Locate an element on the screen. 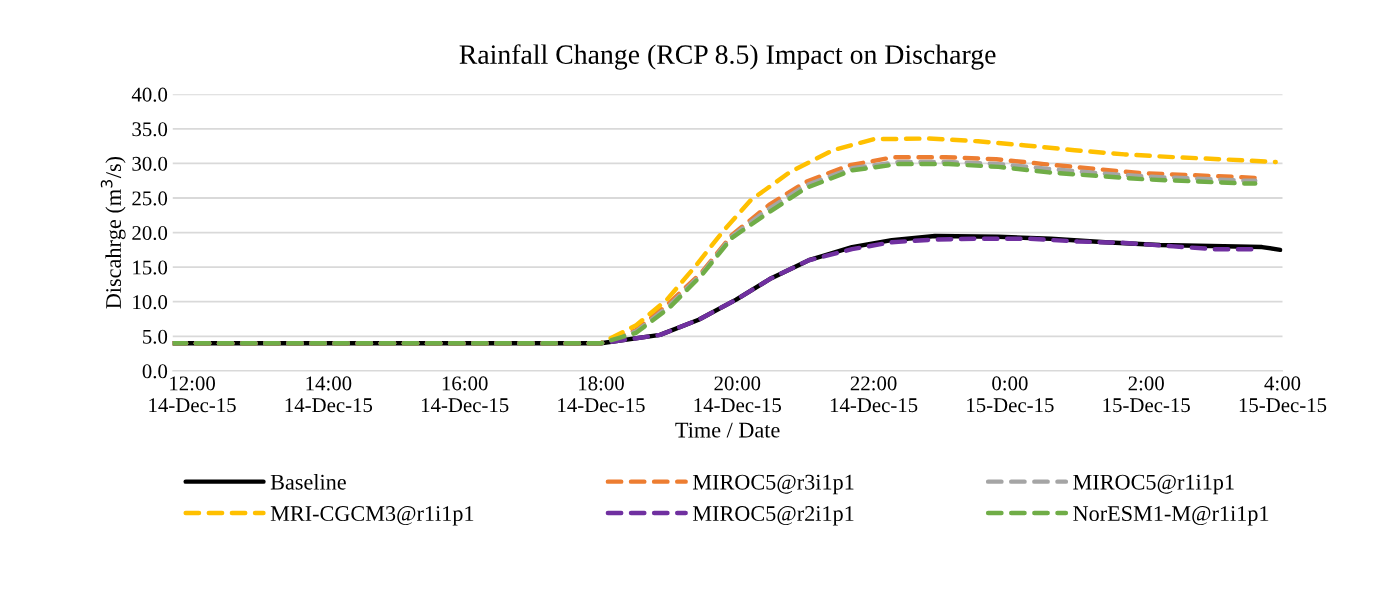 The image size is (1382, 608). y-tick-label: 40.0 is located at coordinates (149, 94).